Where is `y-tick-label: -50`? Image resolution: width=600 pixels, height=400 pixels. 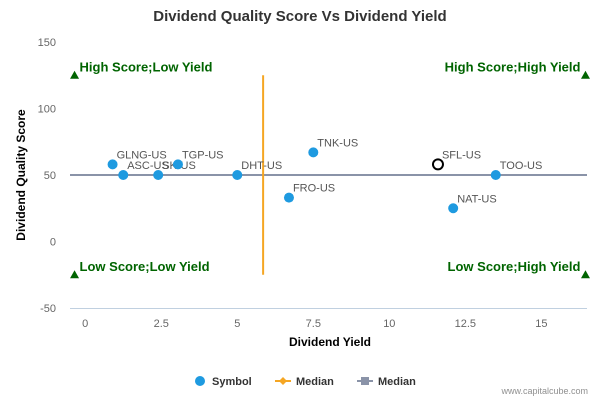
y-tick-label: -50 is located at coordinates (48, 309).